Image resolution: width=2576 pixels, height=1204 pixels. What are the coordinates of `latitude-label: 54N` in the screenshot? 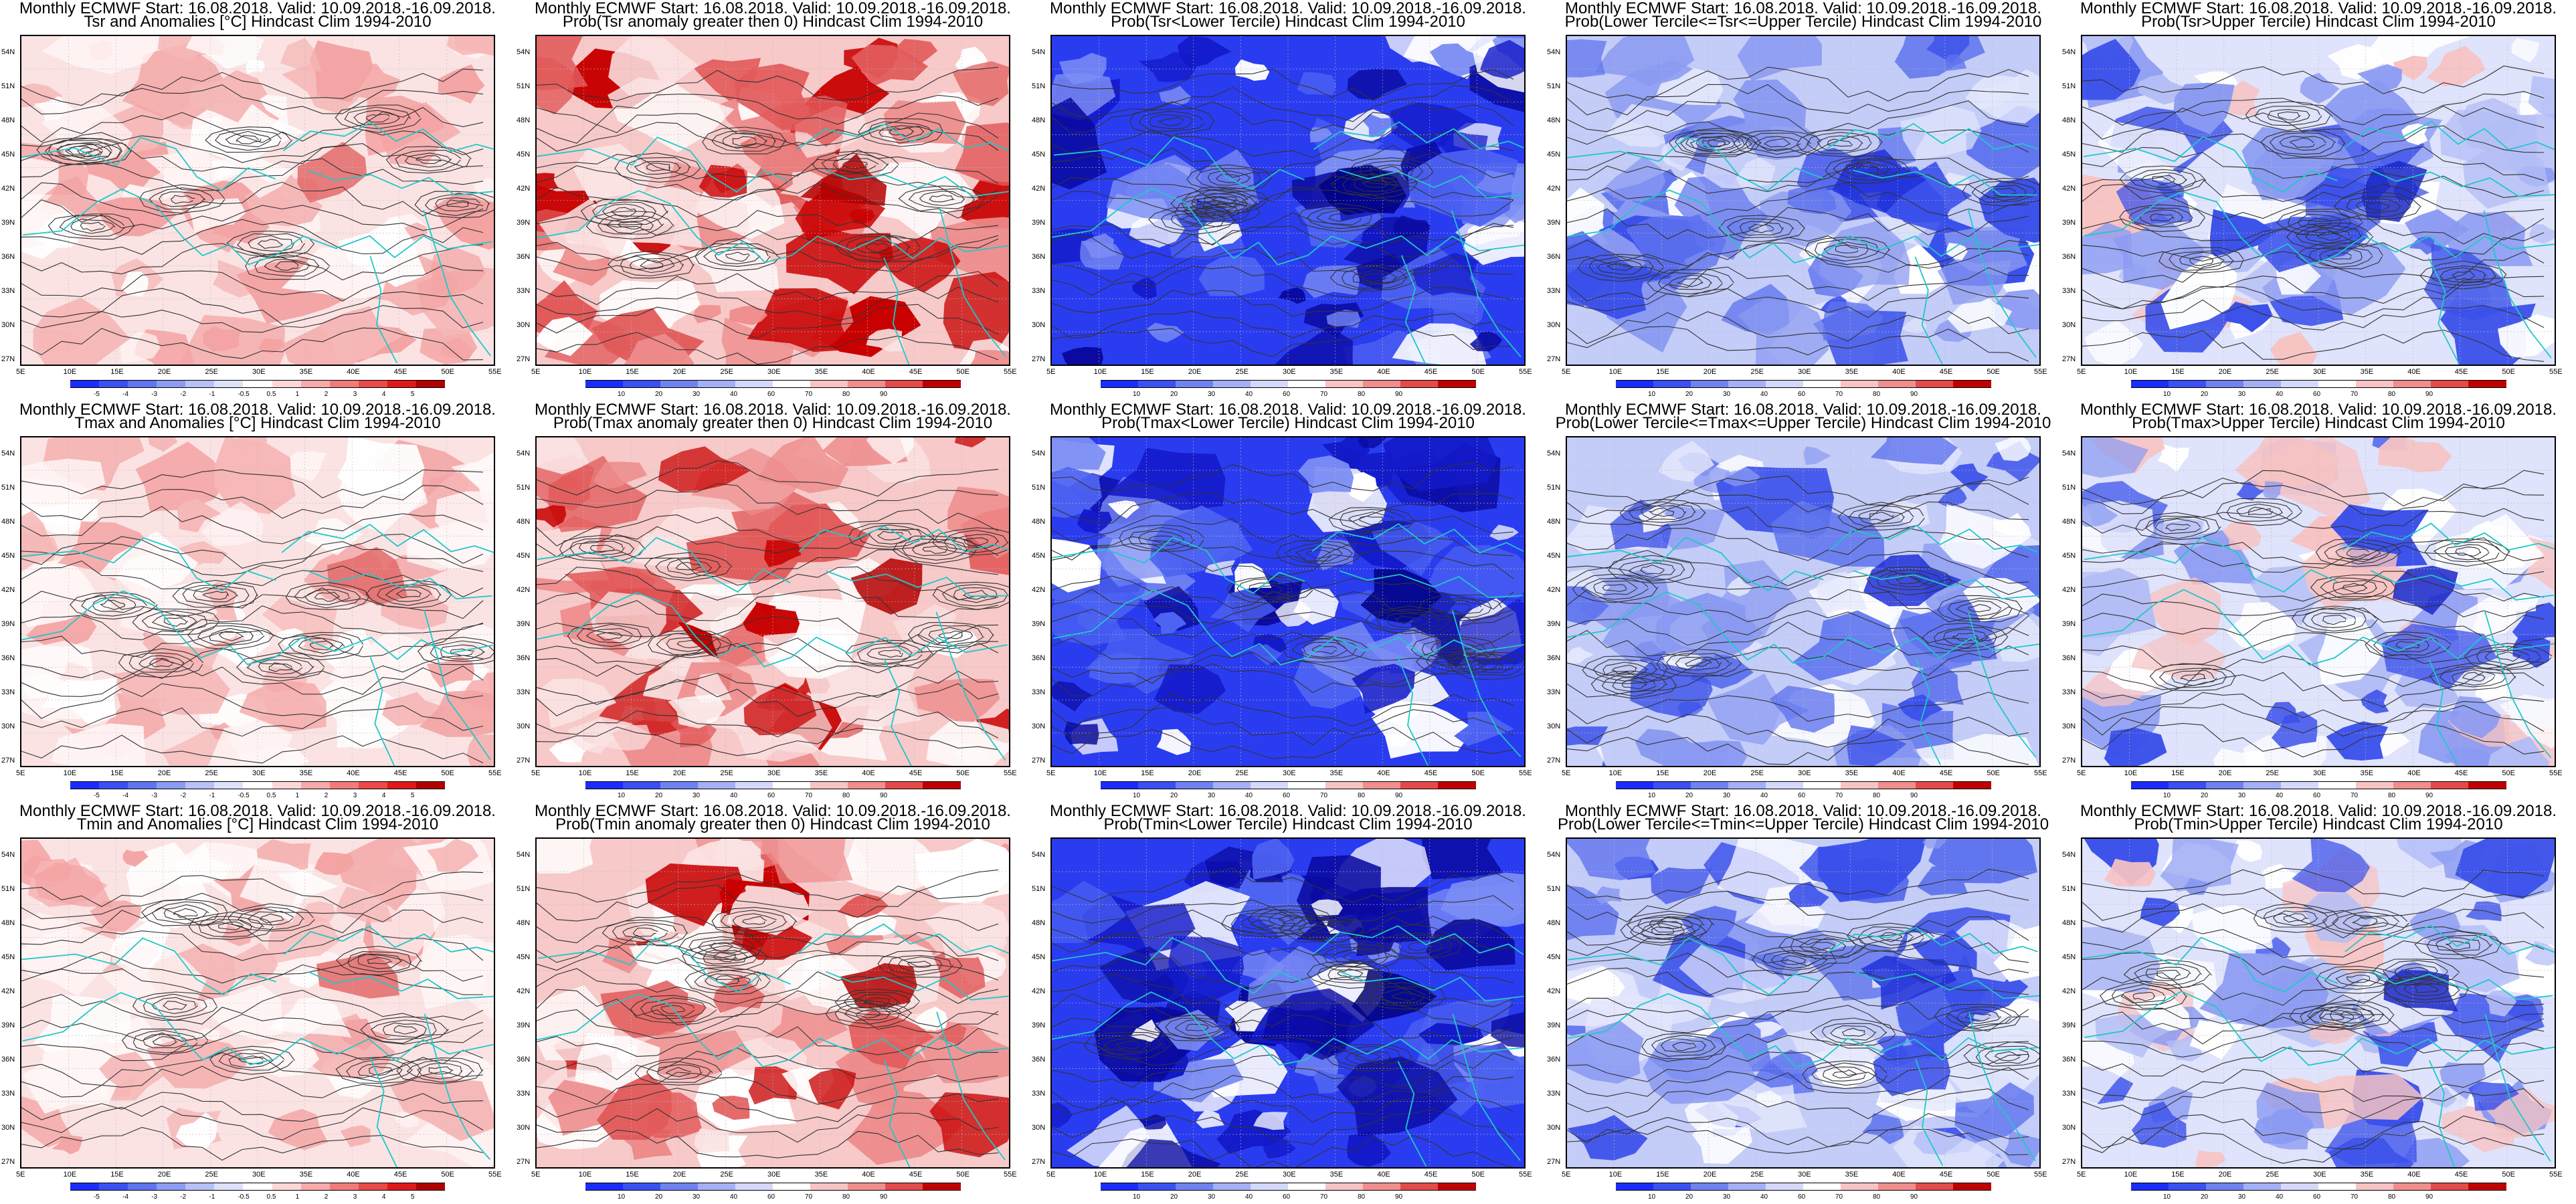 It's located at (8, 52).